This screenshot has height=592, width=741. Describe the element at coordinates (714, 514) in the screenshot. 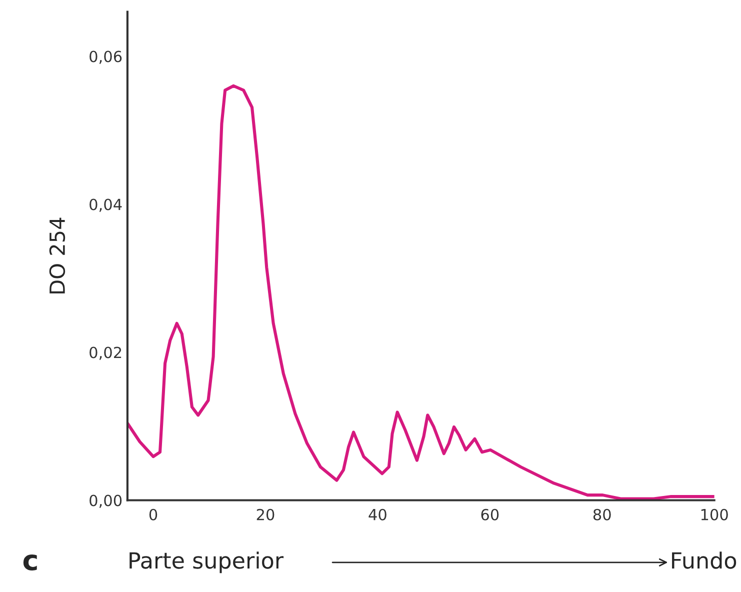

I see `x-tick-label: 100` at that location.